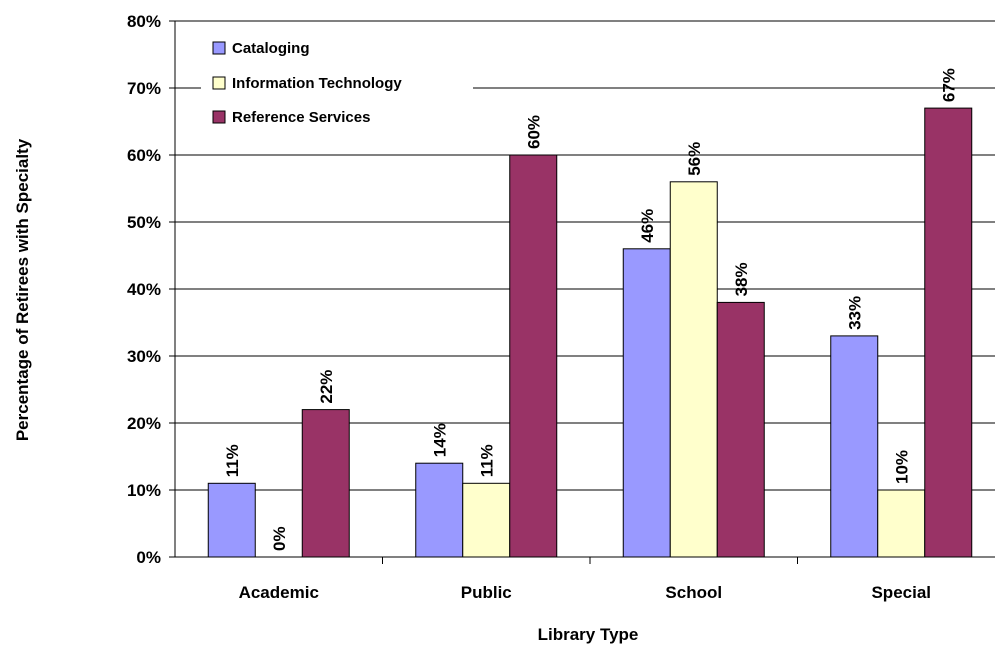 This screenshot has height=650, width=995. I want to click on legend-box, so click(337, 84).